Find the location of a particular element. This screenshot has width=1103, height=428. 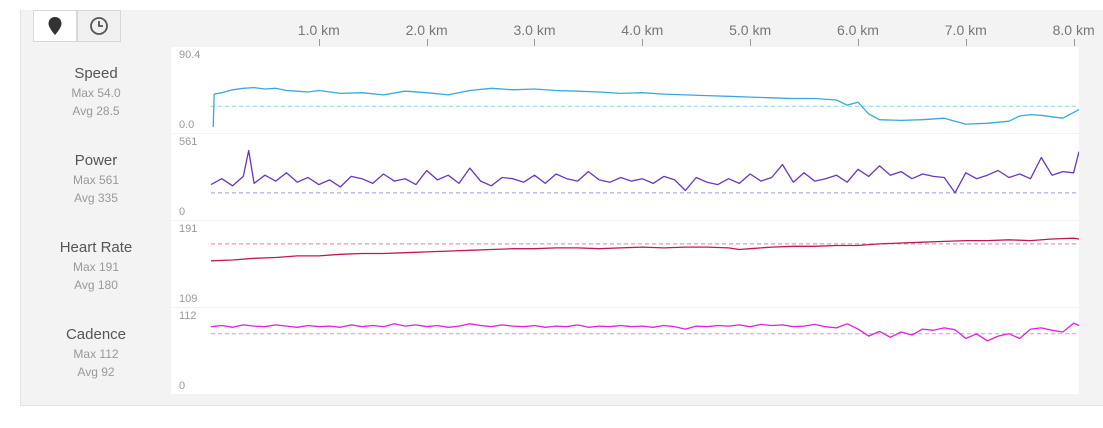

tick-label-7: 7.0 km is located at coordinates (965, 30).